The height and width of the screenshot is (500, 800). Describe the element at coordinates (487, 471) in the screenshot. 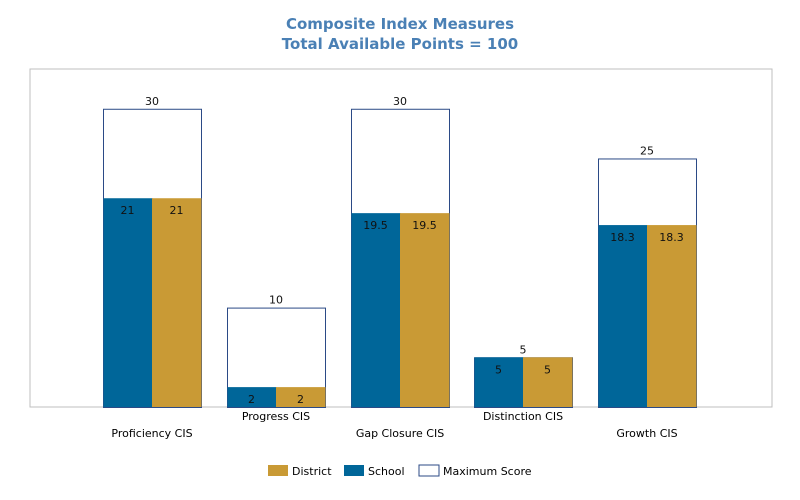

I see `legend-label: Maximum Score` at that location.